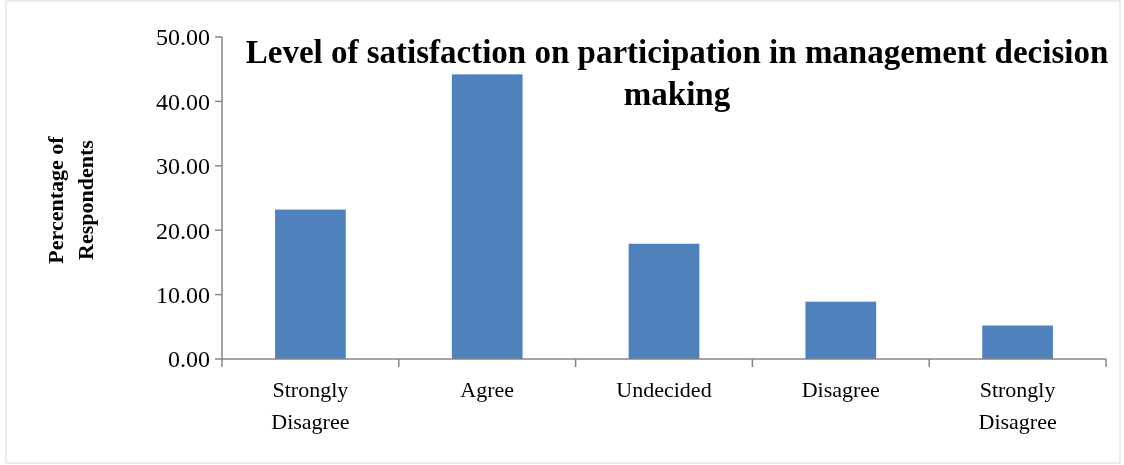 The width and height of the screenshot is (1124, 465). Describe the element at coordinates (183, 295) in the screenshot. I see `y-tick-label: 10.00` at that location.